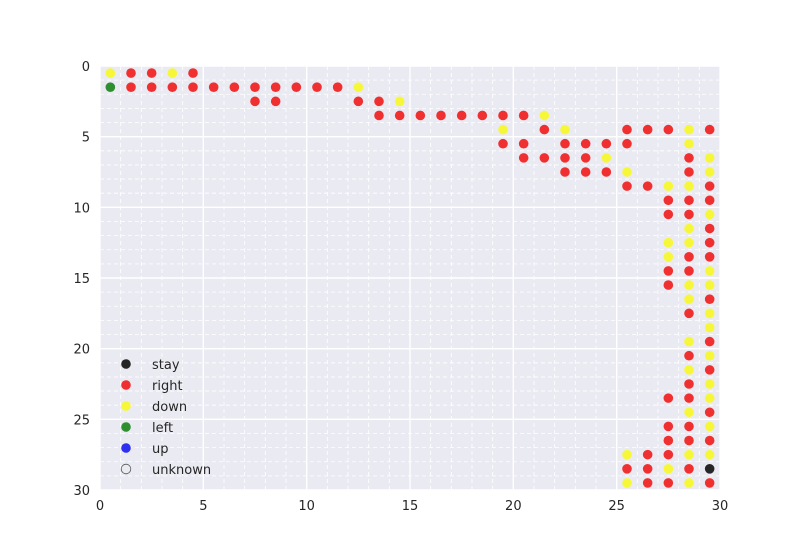 Image resolution: width=800 pixels, height=550 pixels. What do you see at coordinates (126, 427) in the screenshot?
I see `legend-marker-left` at bounding box center [126, 427].